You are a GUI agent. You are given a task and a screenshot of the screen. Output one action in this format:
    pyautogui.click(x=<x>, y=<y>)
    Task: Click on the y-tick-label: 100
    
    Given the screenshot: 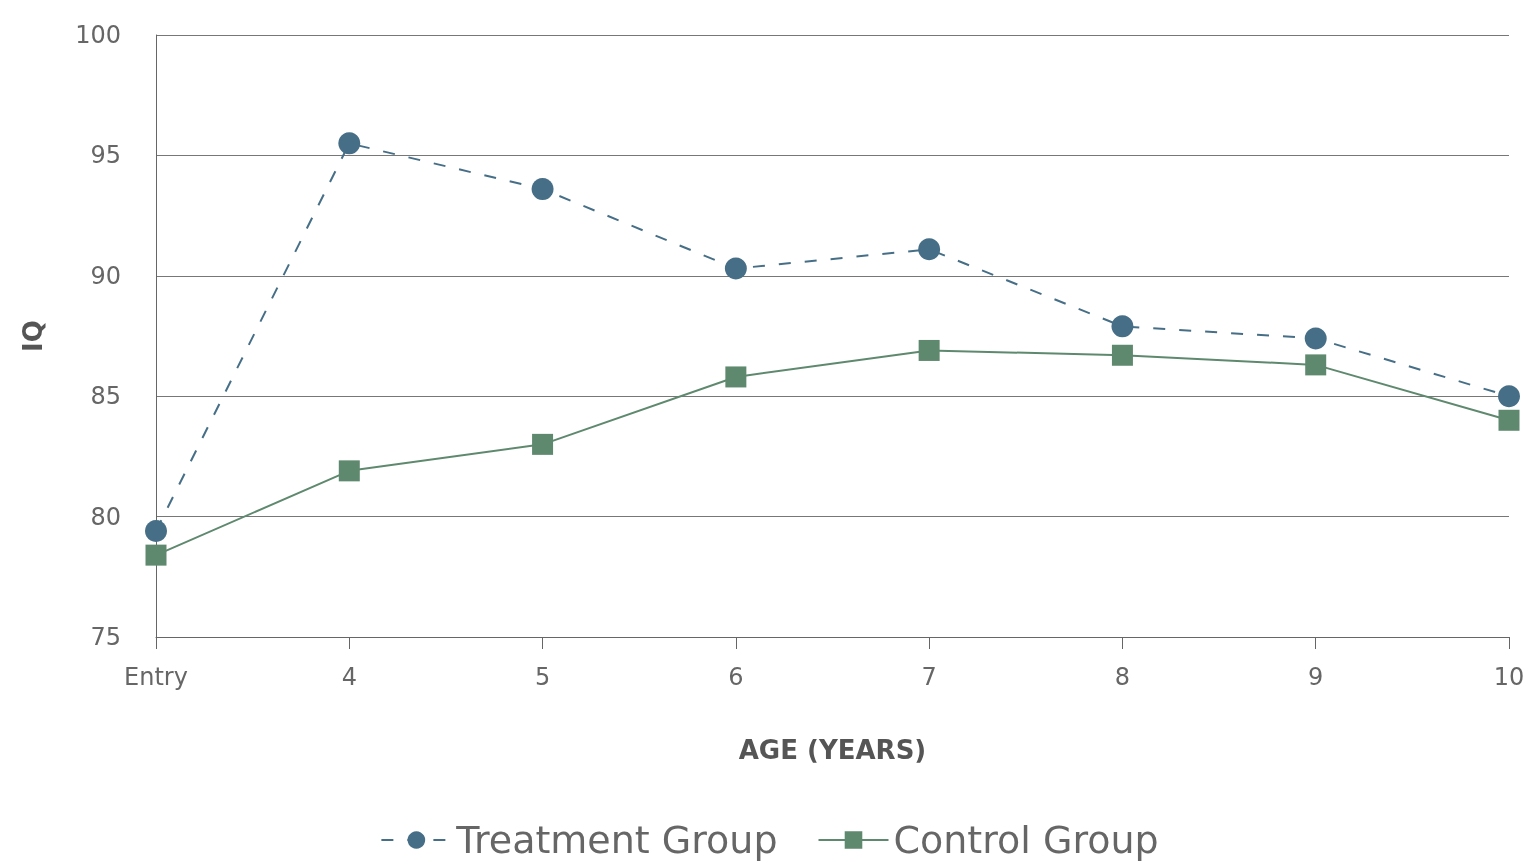 What is the action you would take?
    pyautogui.click(x=98, y=35)
    